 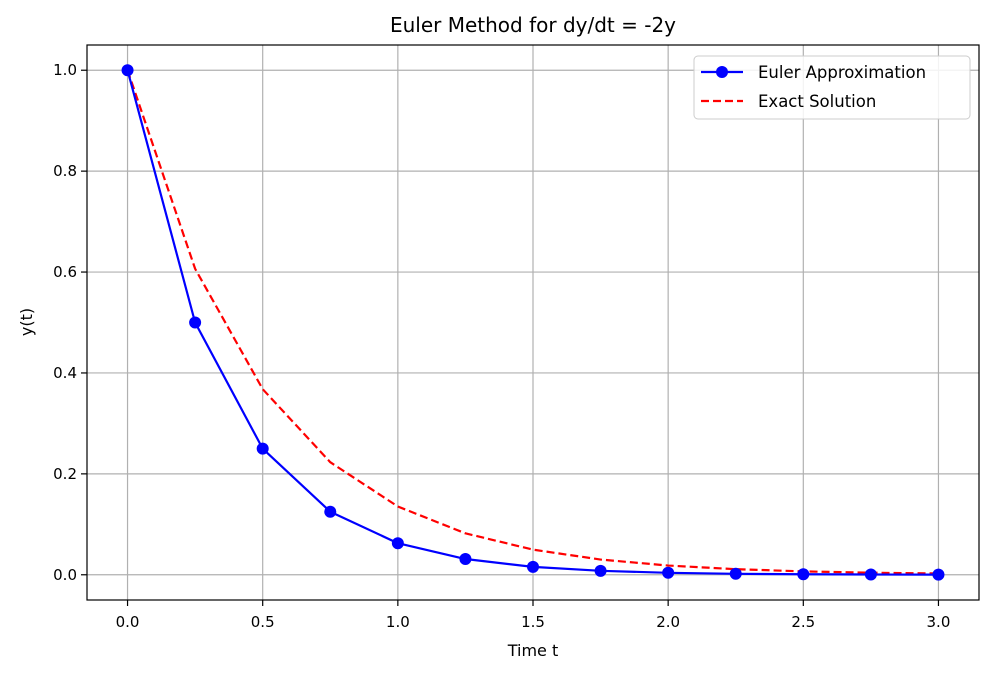 I want to click on x-tick-label: 1.5, so click(x=533, y=622).